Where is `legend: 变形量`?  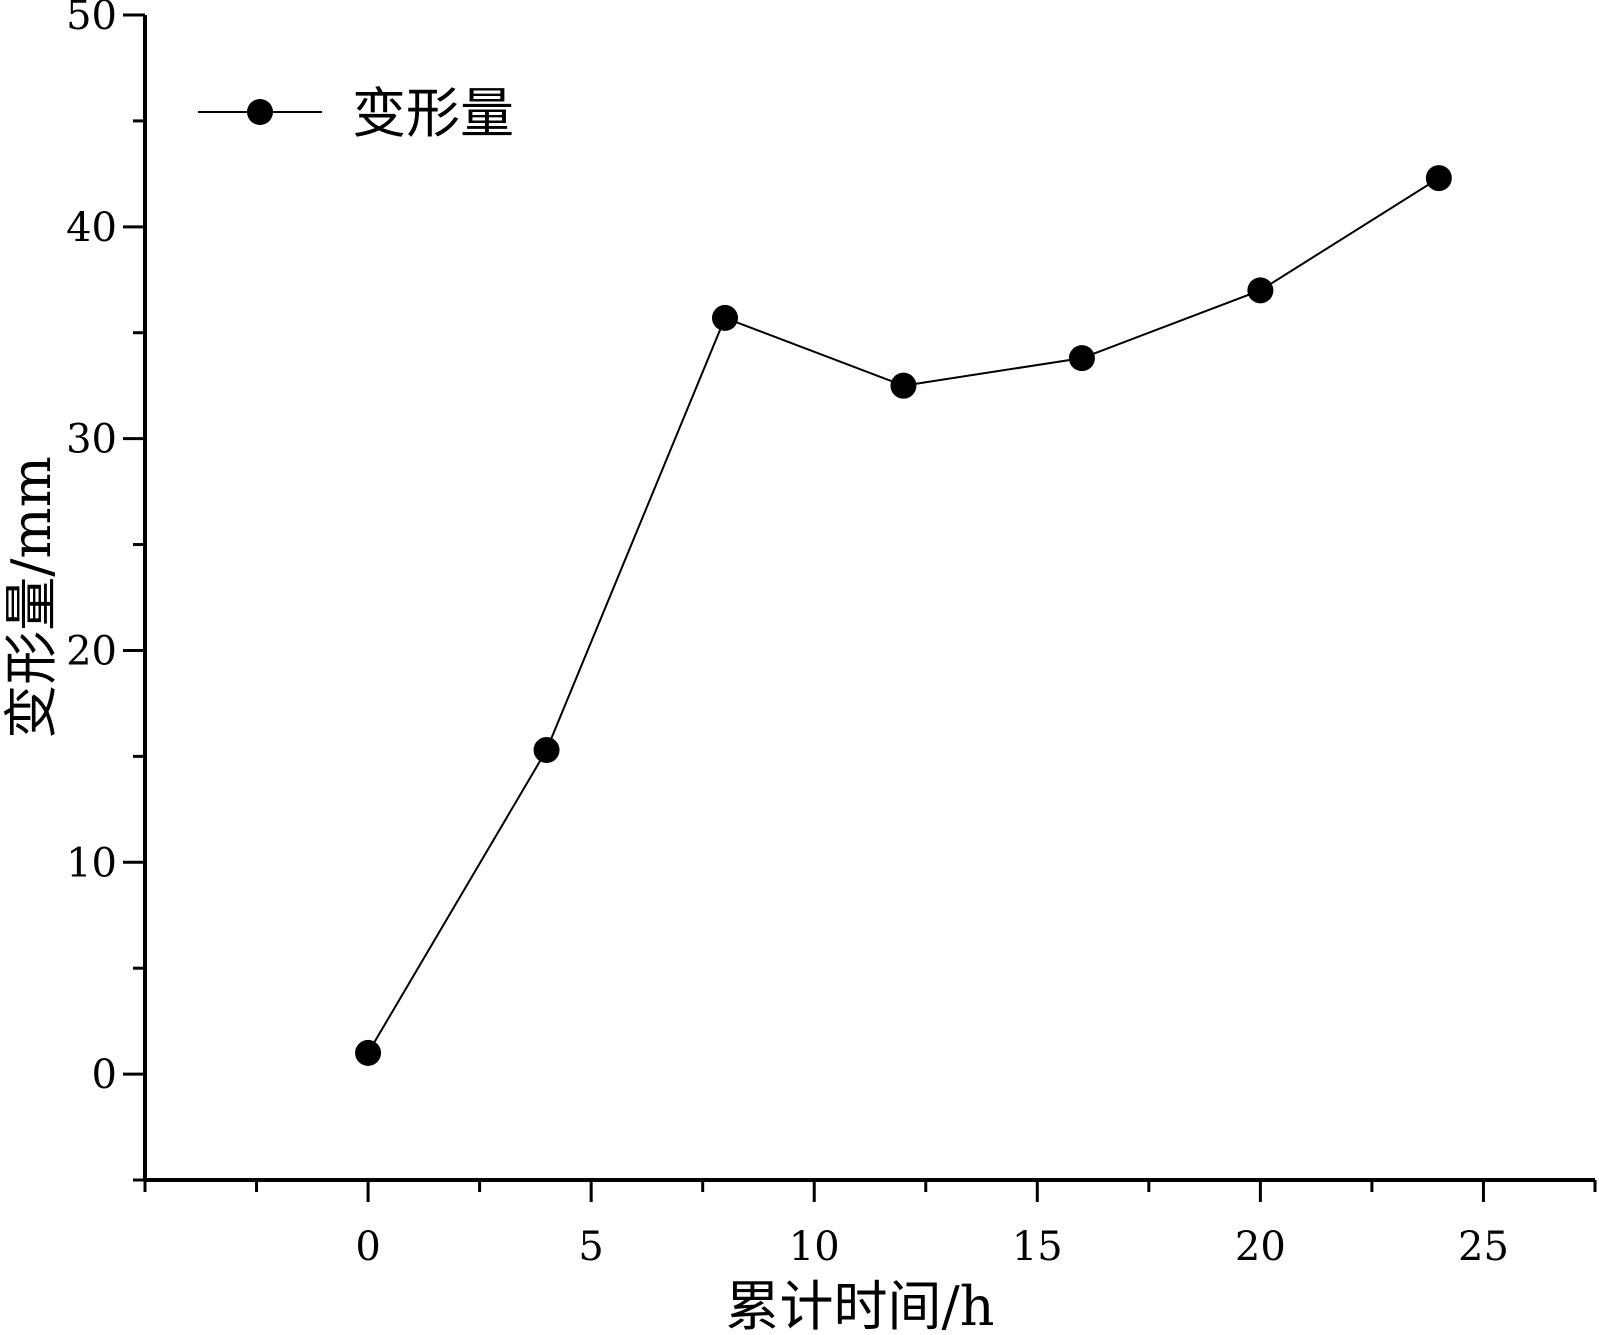 legend: 变形量 is located at coordinates (356, 113).